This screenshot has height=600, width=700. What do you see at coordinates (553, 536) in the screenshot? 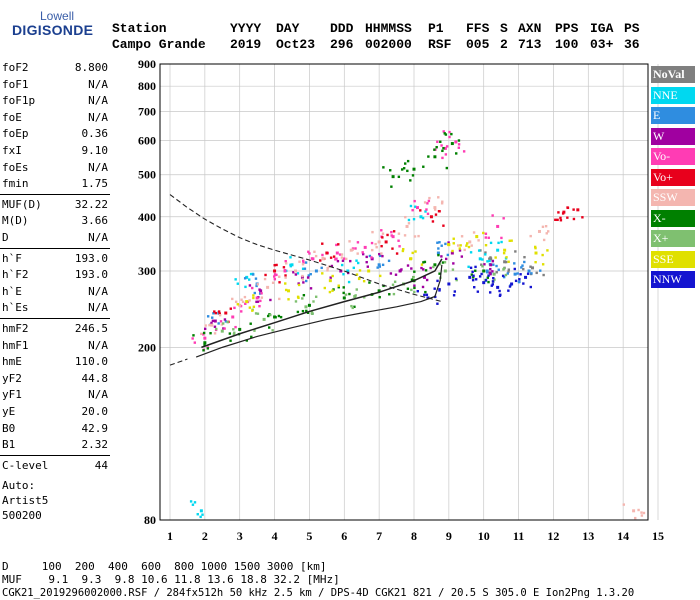
I see `x-tick-label: 12` at bounding box center [553, 536].